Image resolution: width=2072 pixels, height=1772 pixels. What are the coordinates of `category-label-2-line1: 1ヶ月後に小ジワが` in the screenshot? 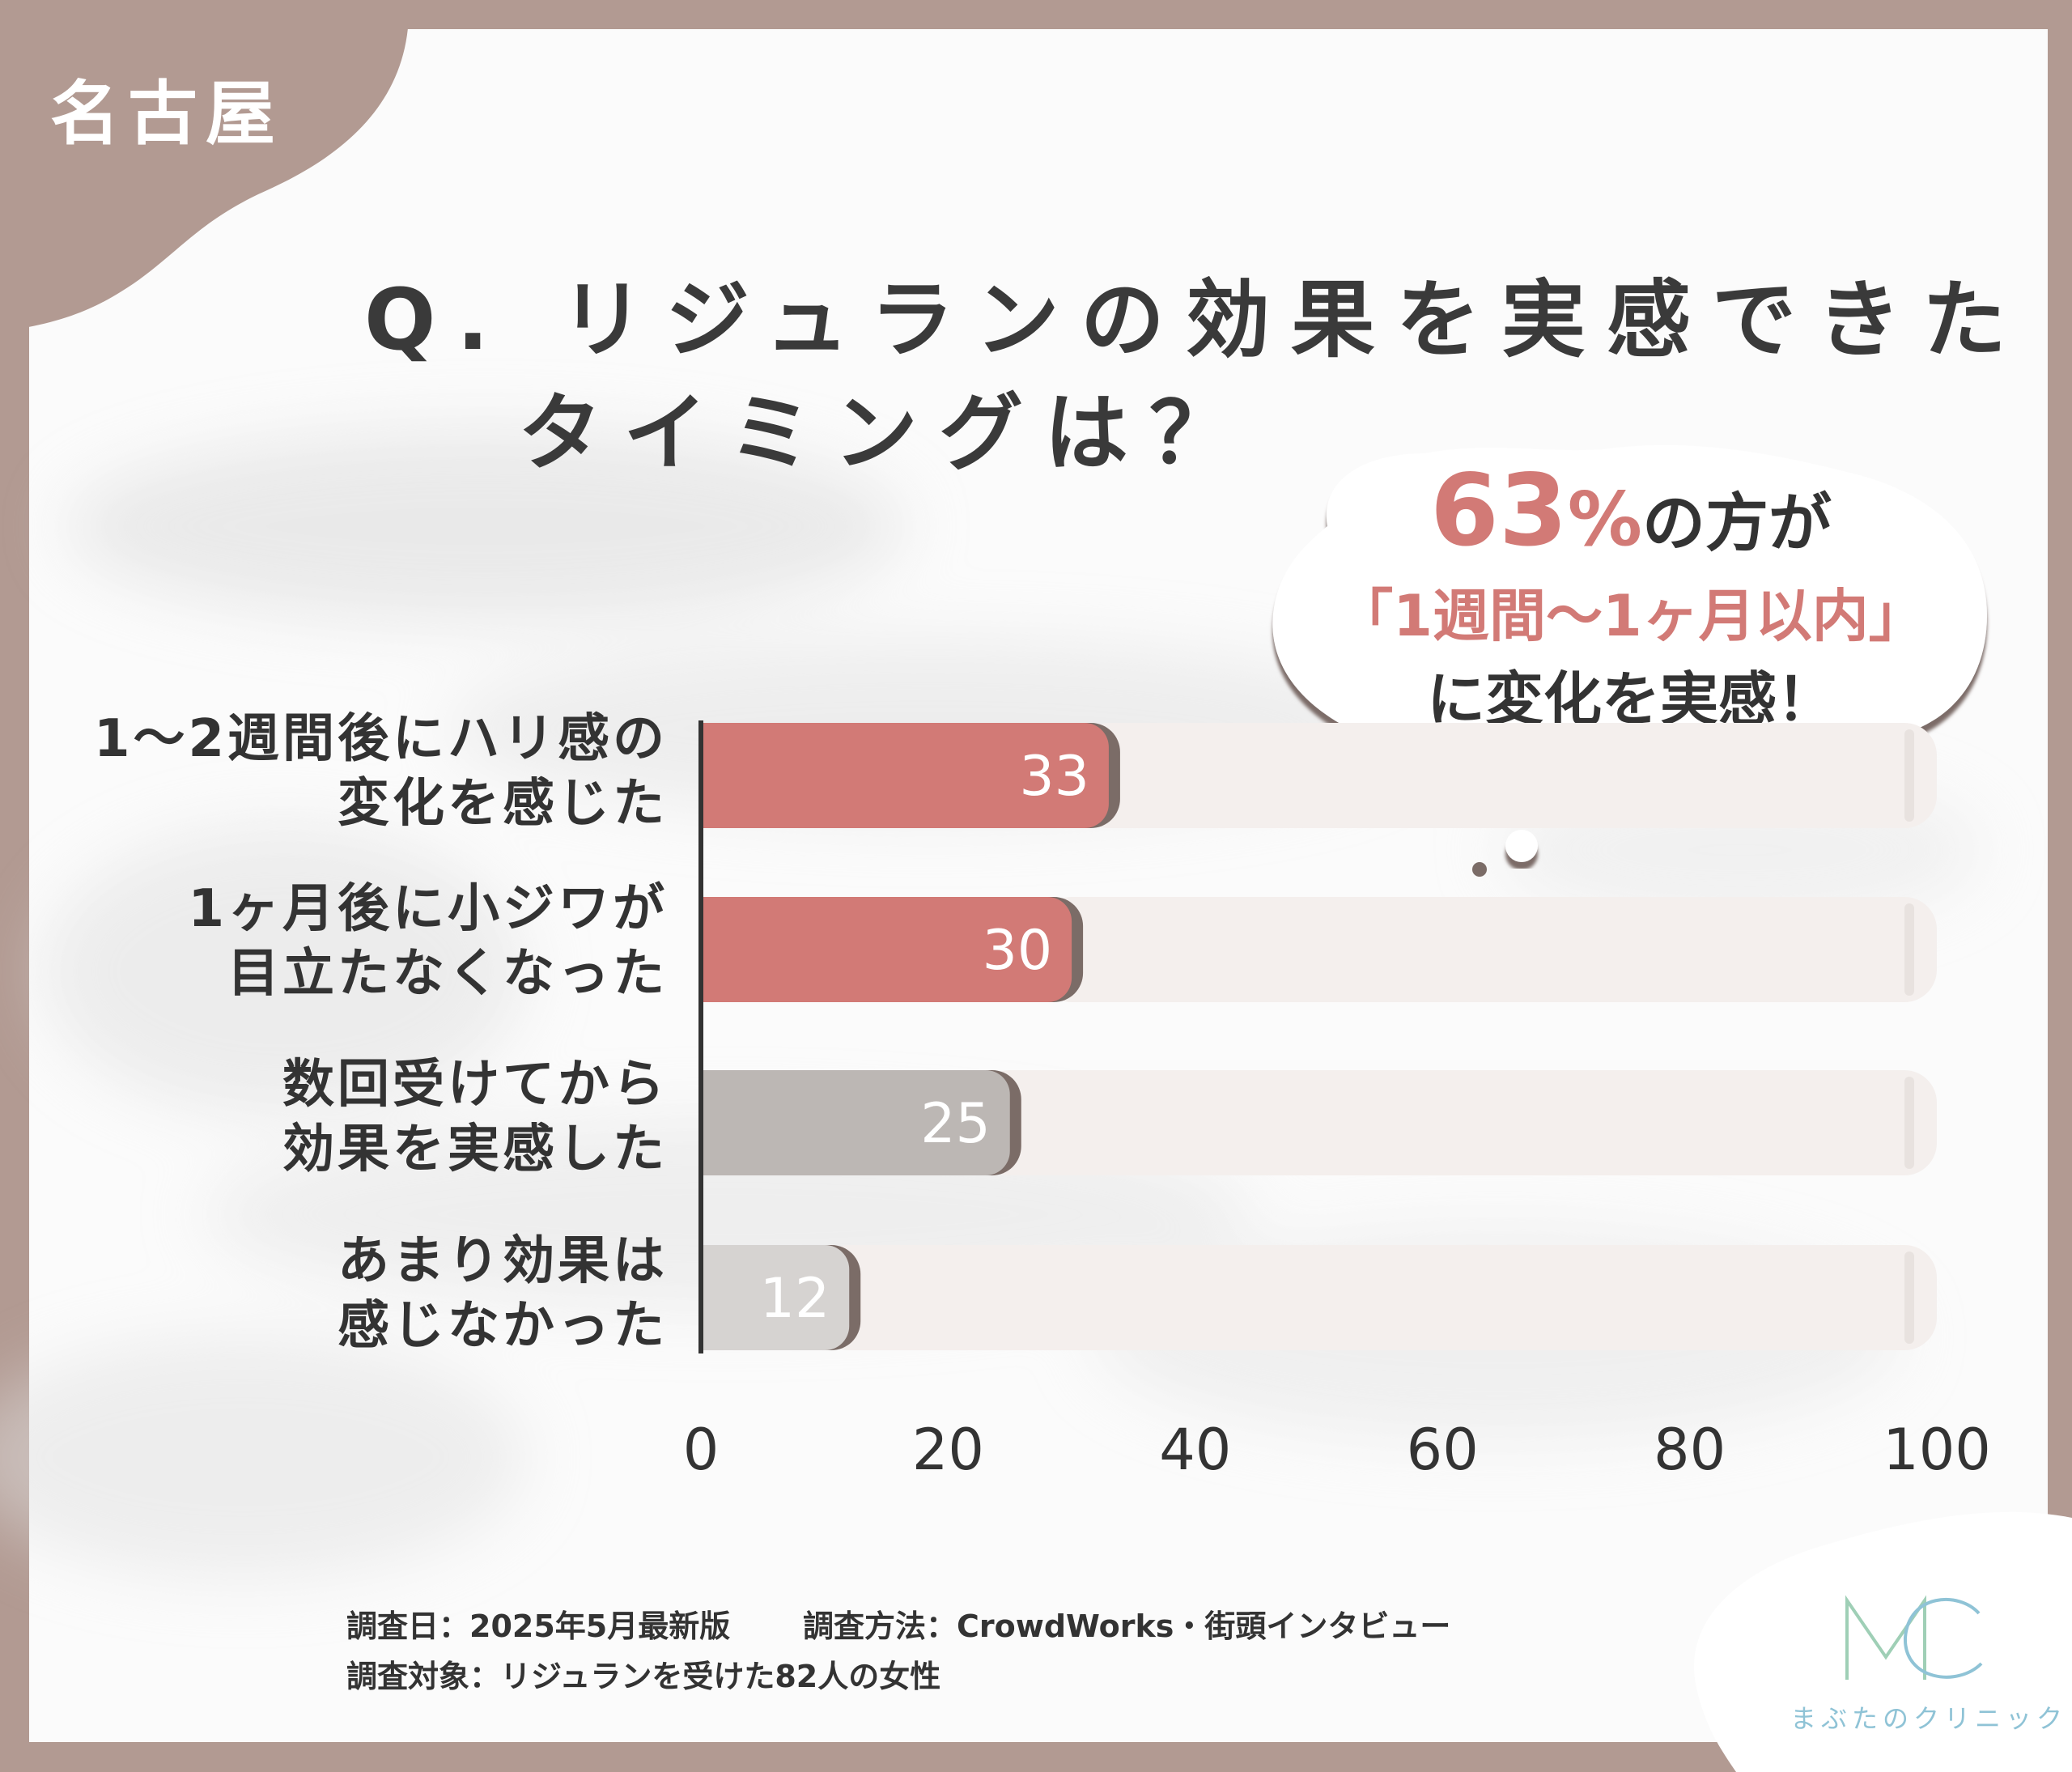 It's located at (428, 909).